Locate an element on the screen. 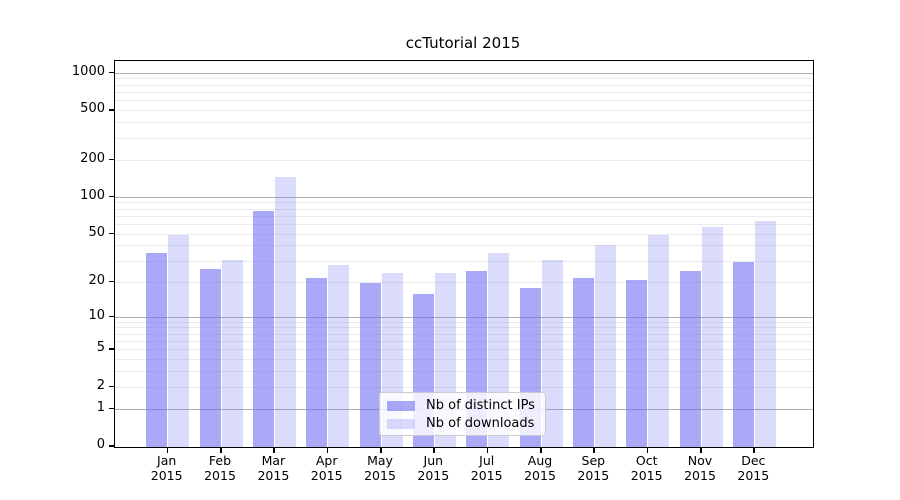  bar-downloads-oct is located at coordinates (659, 340).